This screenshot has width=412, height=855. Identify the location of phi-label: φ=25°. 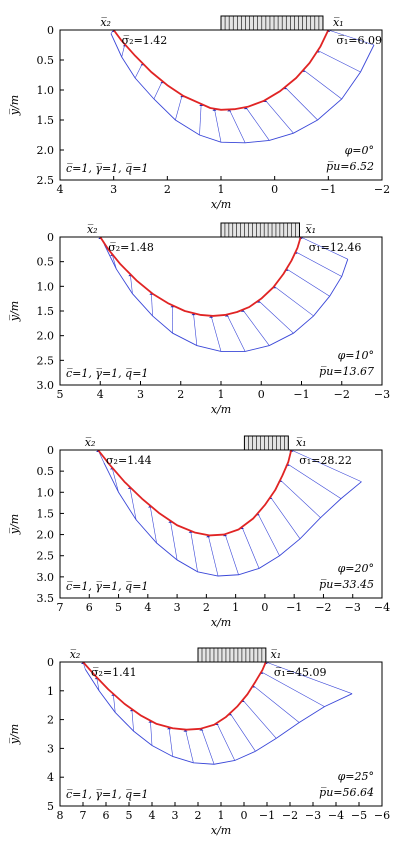
(356, 776).